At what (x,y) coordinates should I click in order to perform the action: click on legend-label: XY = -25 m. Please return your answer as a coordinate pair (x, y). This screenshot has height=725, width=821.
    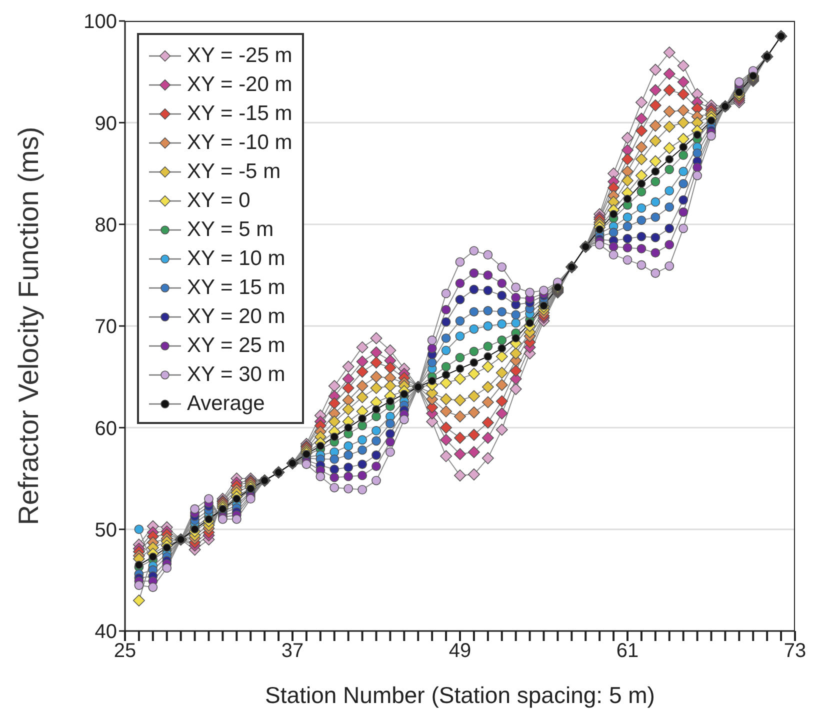
    Looking at the image, I should click on (239, 56).